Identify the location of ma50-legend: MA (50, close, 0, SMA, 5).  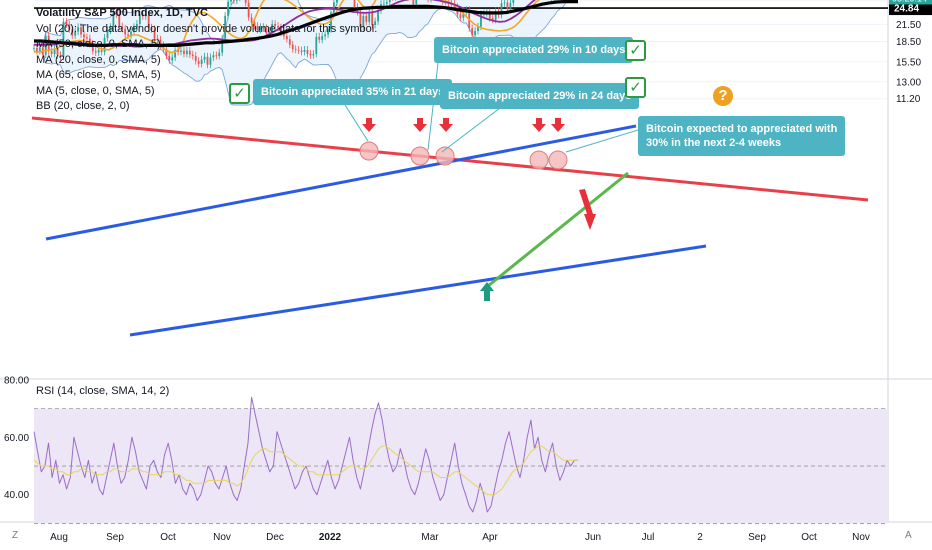
(98, 44).